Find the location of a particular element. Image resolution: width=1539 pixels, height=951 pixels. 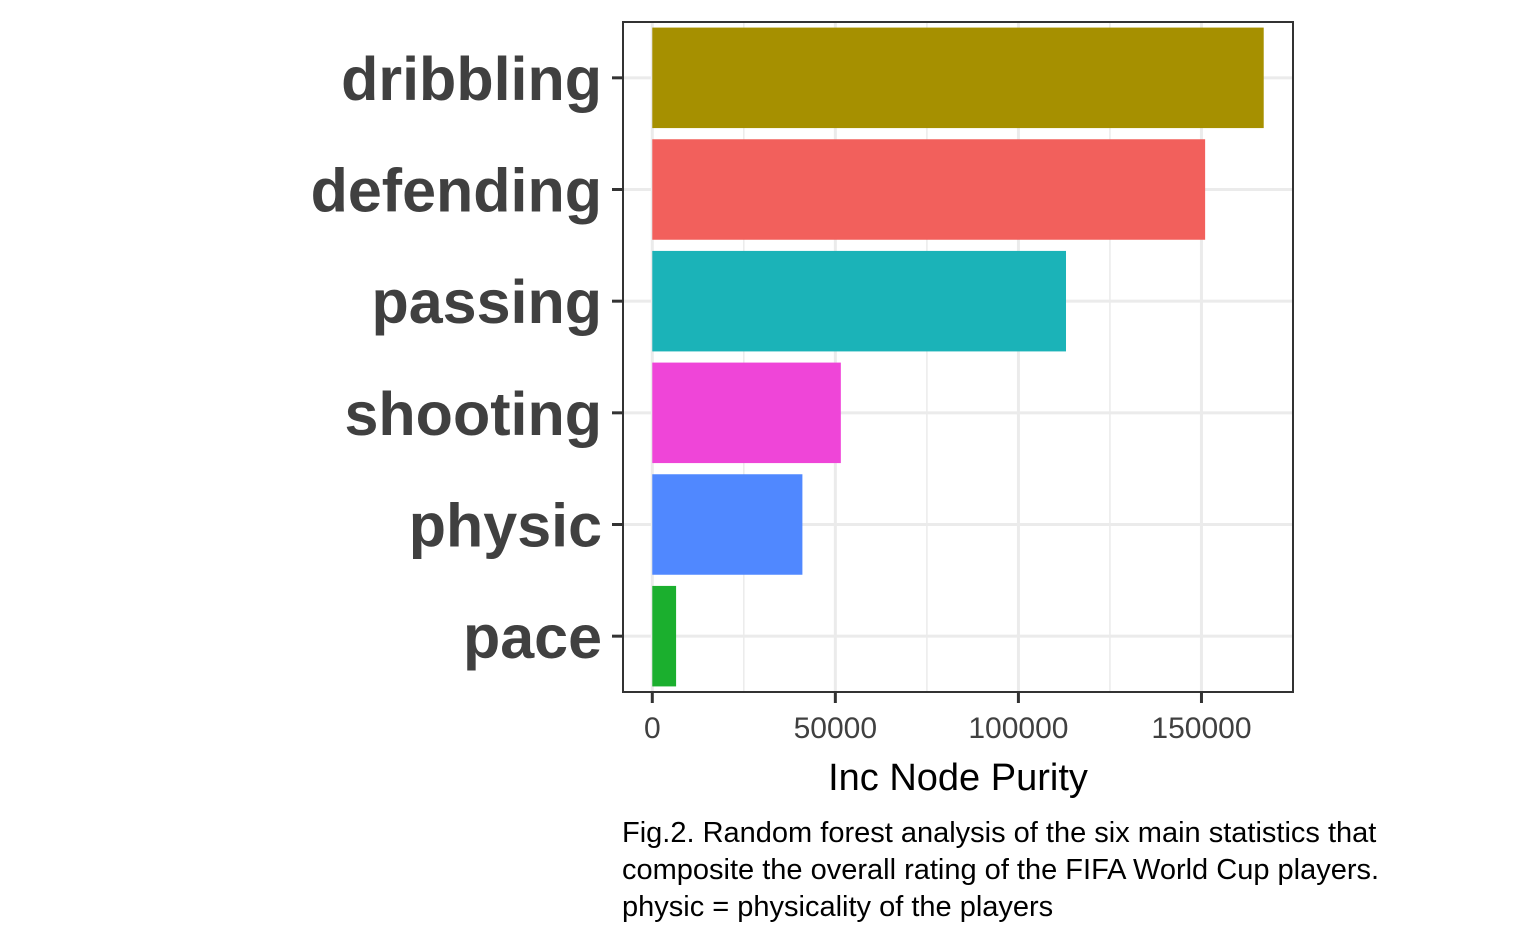

y-tick-label: dribbling is located at coordinates (471, 79).